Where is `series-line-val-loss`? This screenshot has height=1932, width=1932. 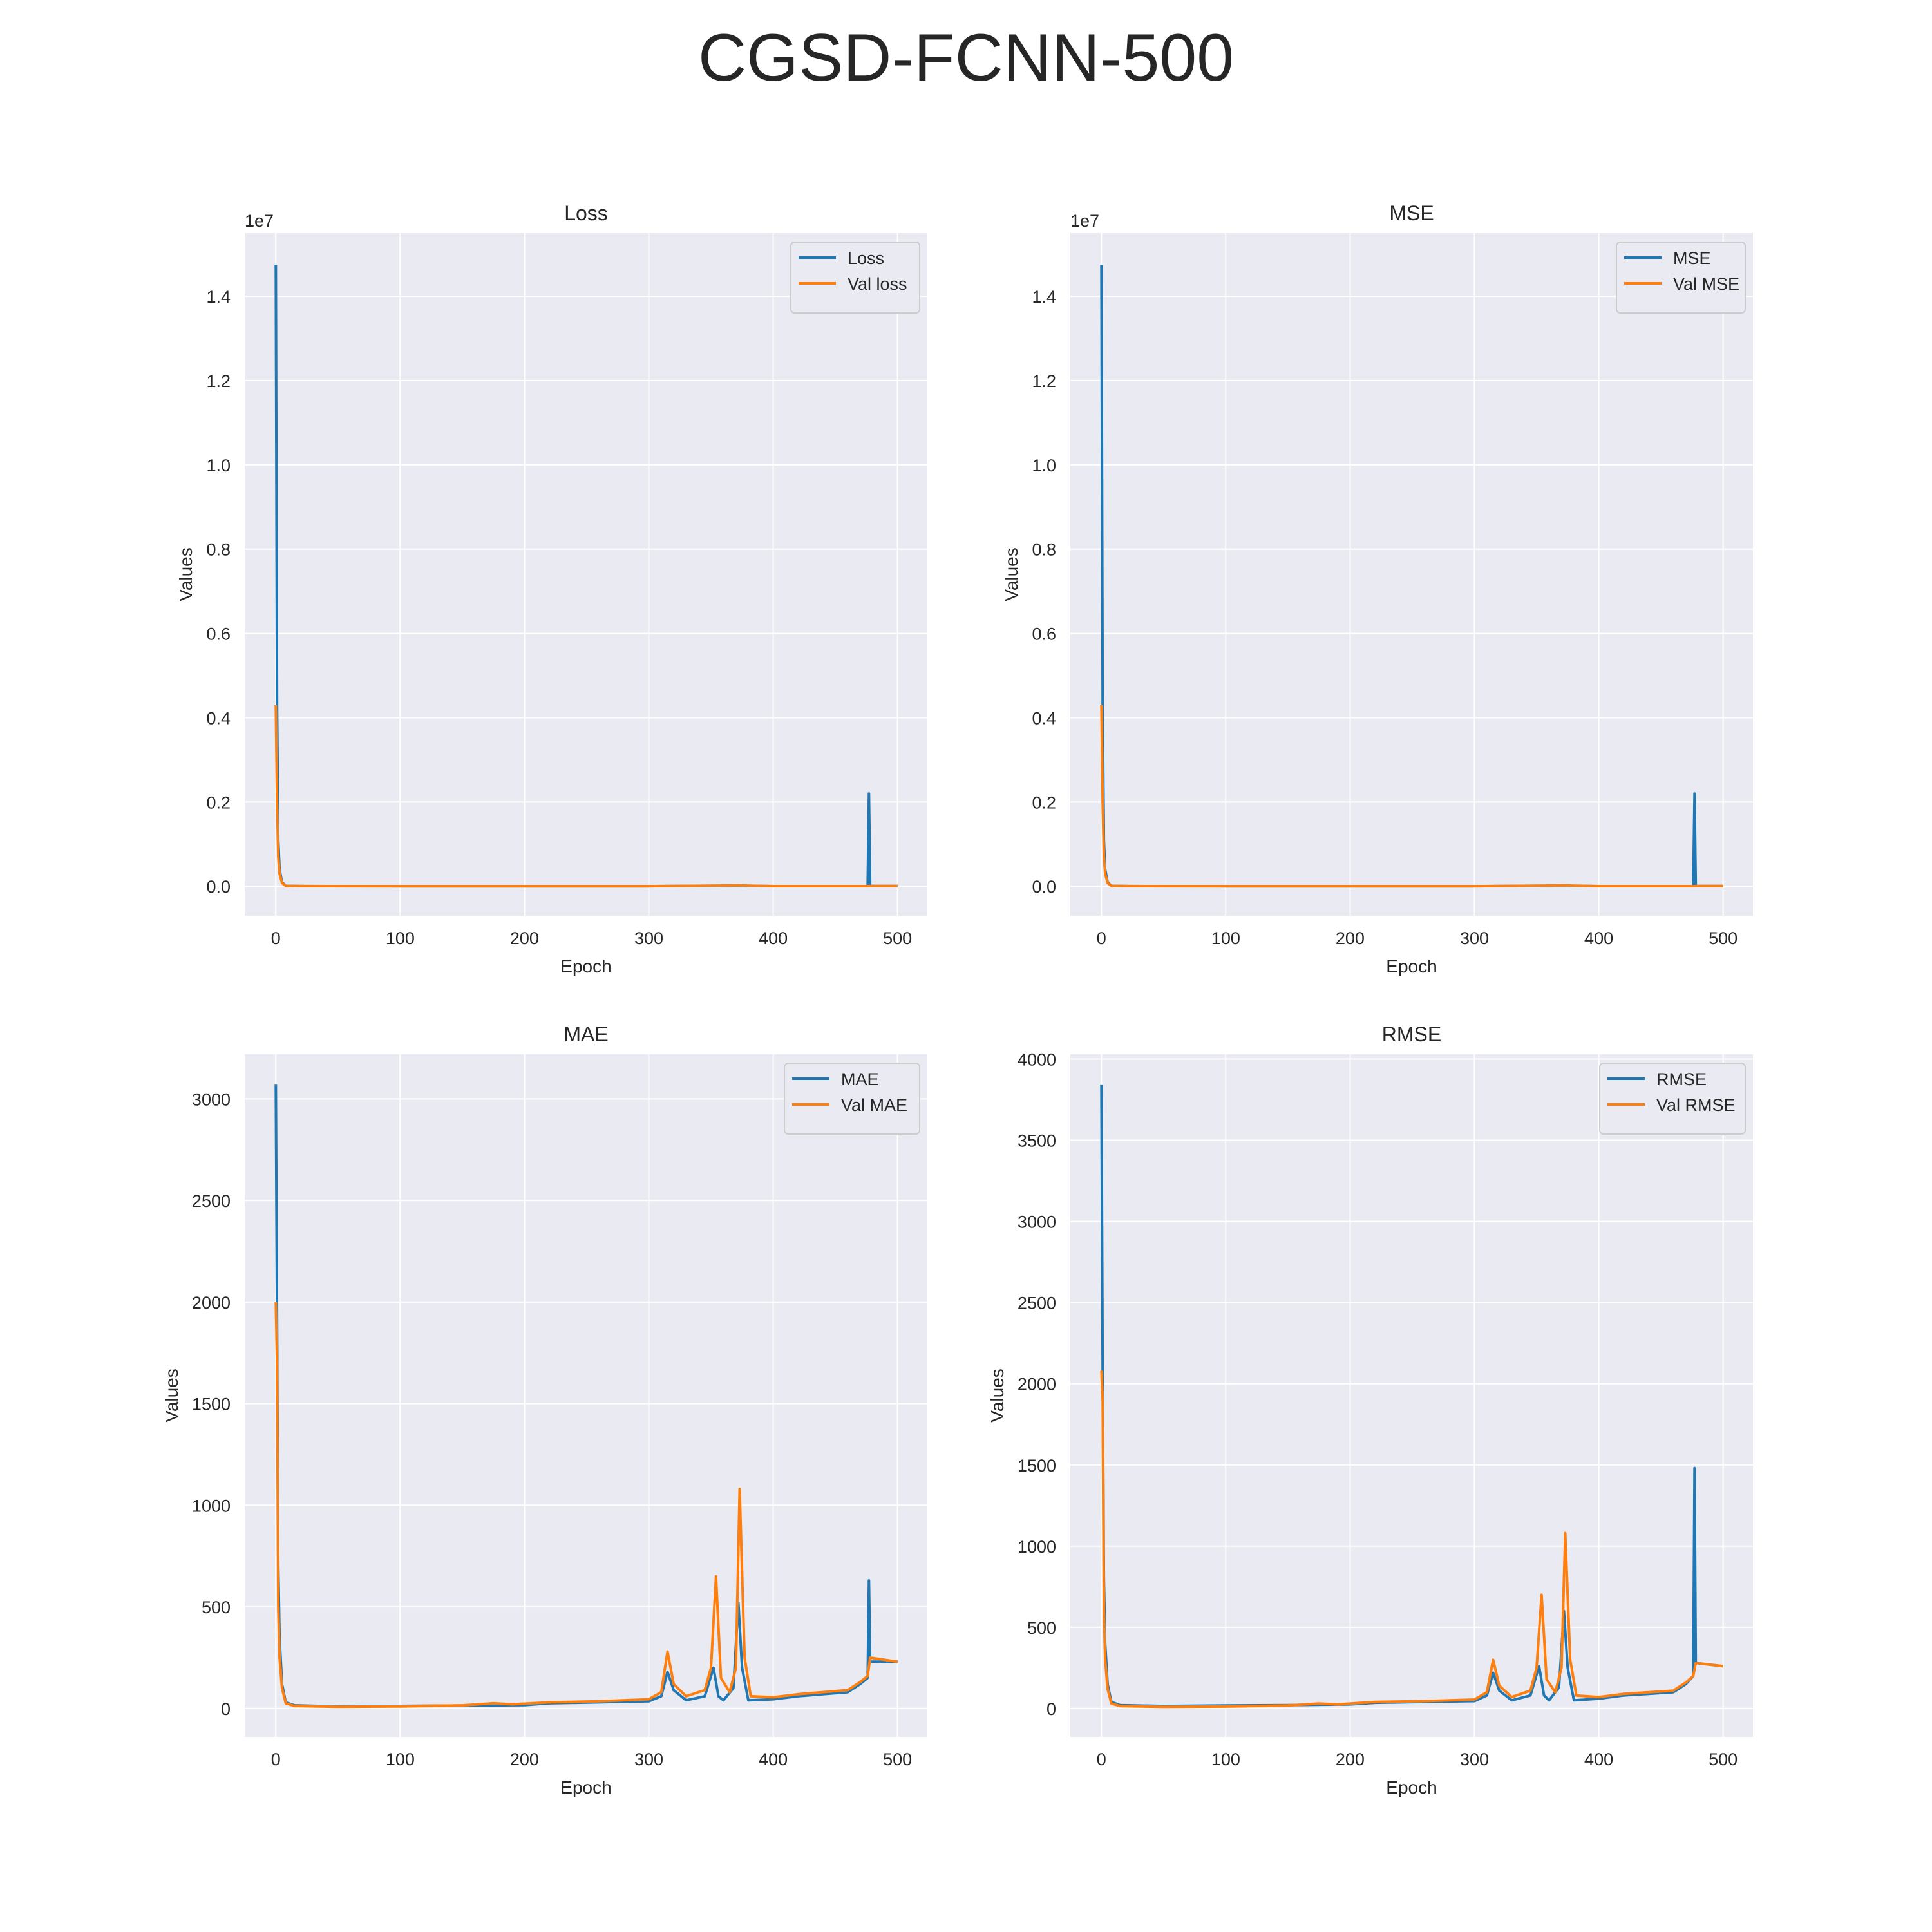
series-line-val-loss is located at coordinates (586, 796).